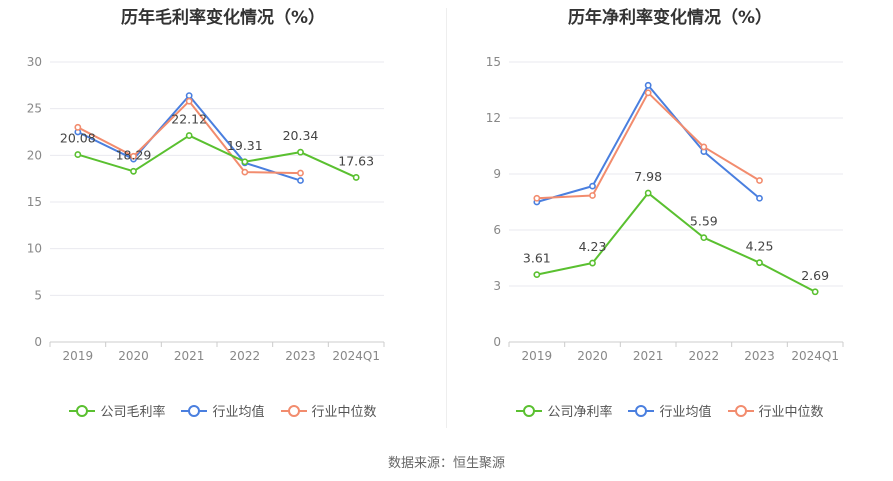  What do you see at coordinates (815, 275) in the screenshot?
I see `data-label: 2.69` at bounding box center [815, 275].